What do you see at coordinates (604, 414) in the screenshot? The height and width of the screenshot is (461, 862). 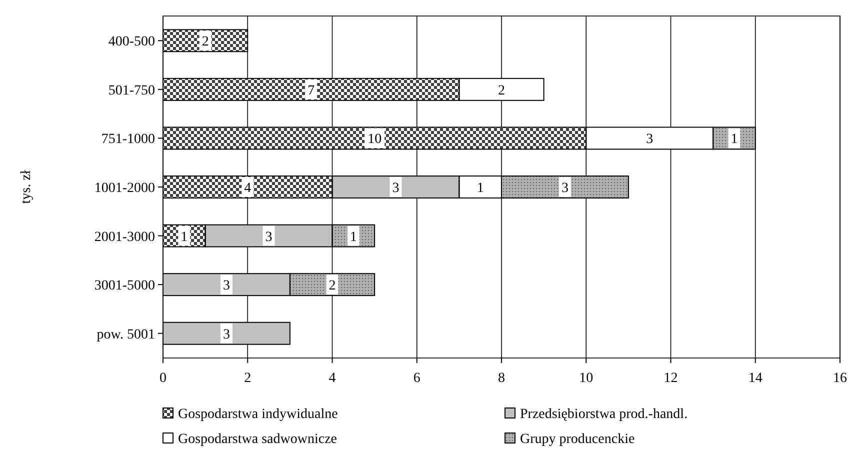 I see `legend-label: Przedsiębiorstwa prod.-handl.` at bounding box center [604, 414].